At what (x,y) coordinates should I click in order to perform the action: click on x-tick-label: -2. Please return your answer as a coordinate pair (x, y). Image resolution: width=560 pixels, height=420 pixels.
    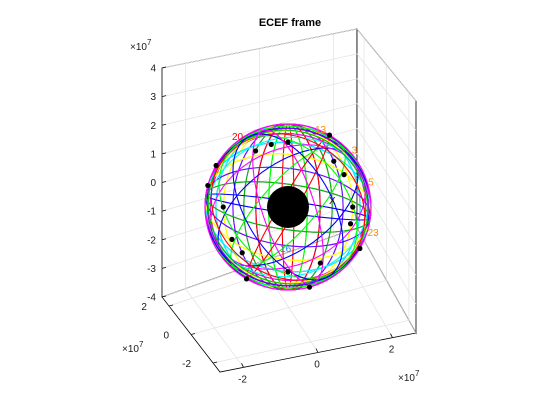
    Looking at the image, I should click on (242, 379).